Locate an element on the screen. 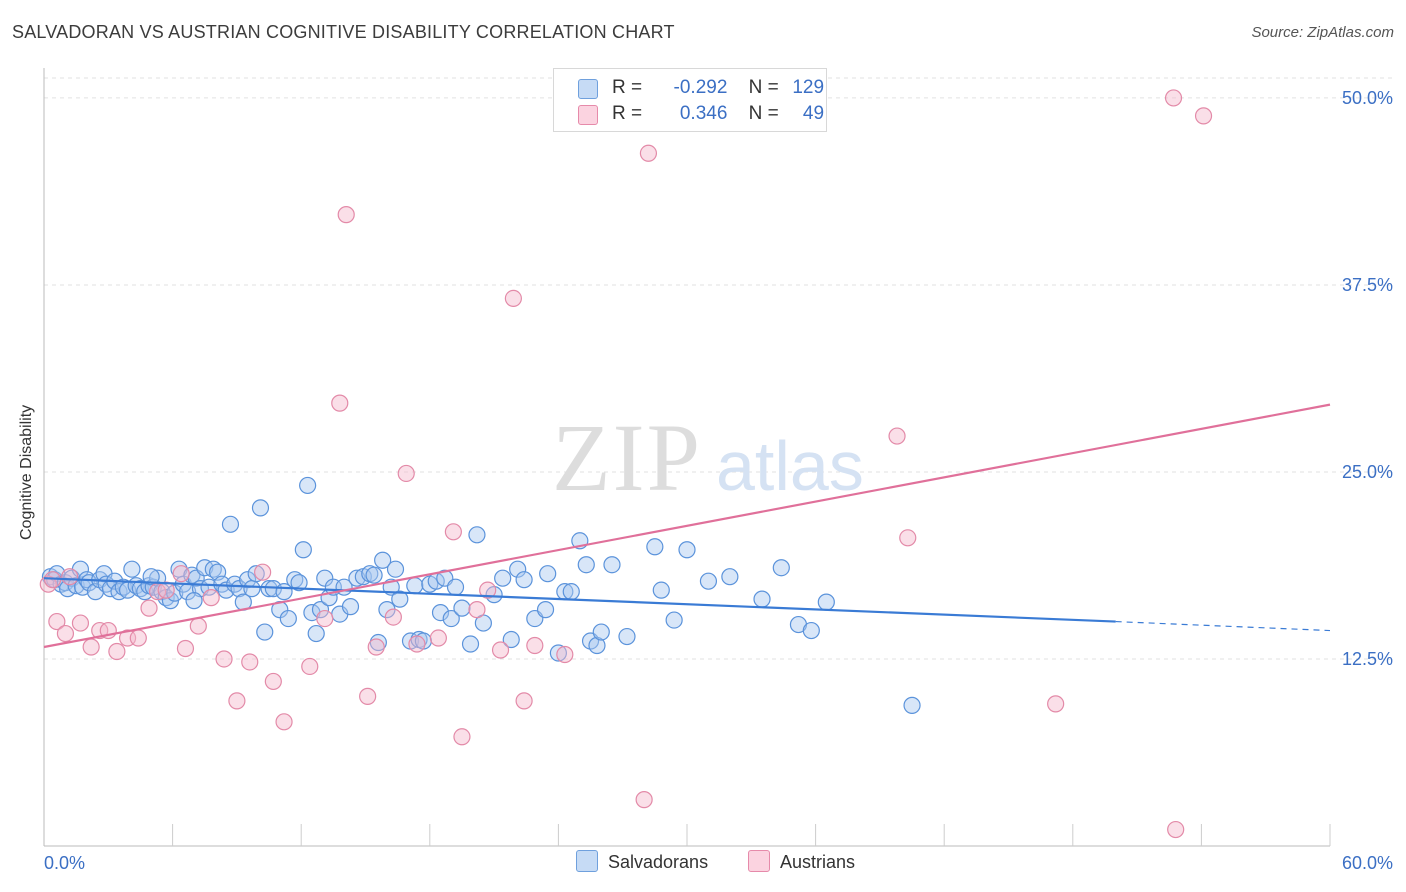 Image resolution: width=1406 pixels, height=892 pixels. trend-line-salvadorans is located at coordinates (579, 600).